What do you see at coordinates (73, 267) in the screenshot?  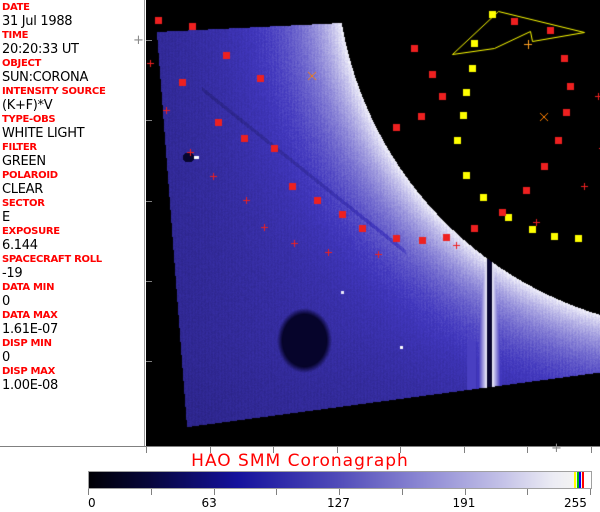 I see `metadata-field: SPACECRAFT ROLL -19` at bounding box center [73, 267].